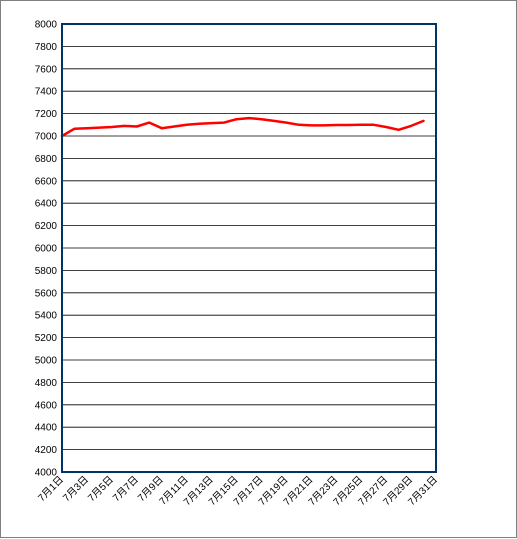 This screenshot has width=517, height=539. Describe the element at coordinates (46, 316) in the screenshot. I see `y-tick-label: 5400` at that location.